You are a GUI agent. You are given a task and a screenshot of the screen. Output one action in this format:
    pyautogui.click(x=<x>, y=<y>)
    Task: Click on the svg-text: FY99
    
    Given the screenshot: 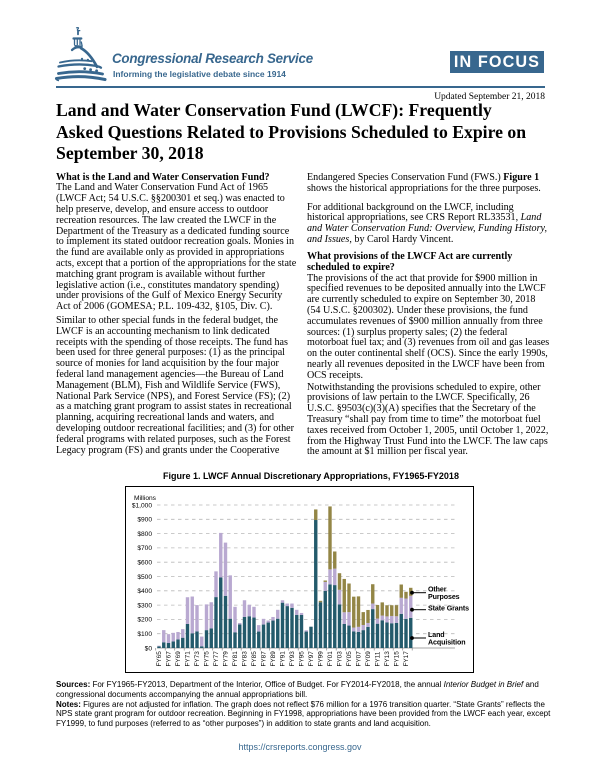 What is the action you would take?
    pyautogui.click(x=321, y=659)
    